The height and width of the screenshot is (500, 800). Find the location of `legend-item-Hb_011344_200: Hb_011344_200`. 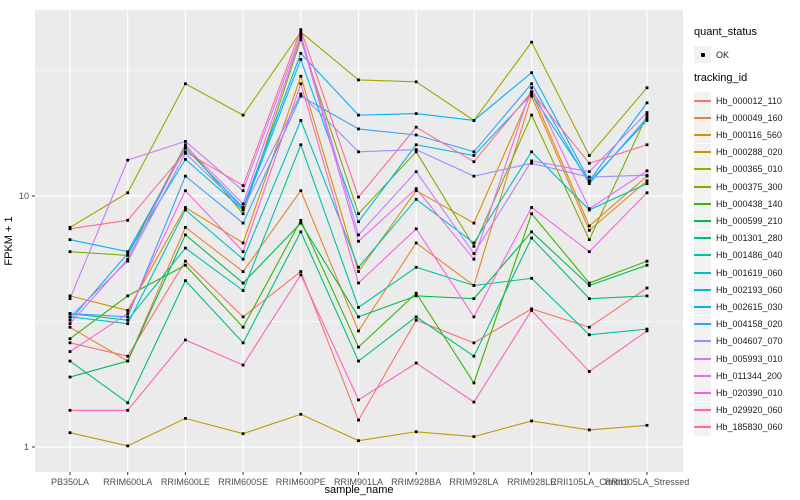

legend-item-Hb_011344_200: Hb_011344_200 is located at coordinates (738, 376).